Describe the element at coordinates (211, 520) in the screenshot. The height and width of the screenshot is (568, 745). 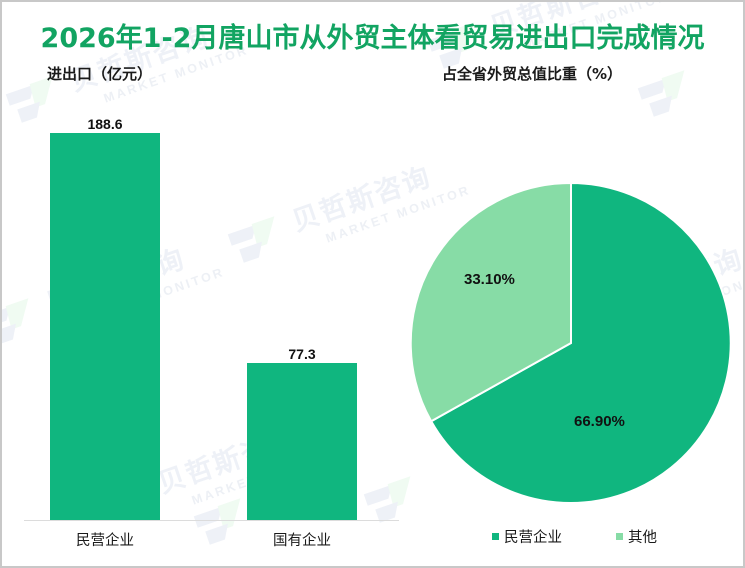
I see `bar-chart-baseline` at that location.